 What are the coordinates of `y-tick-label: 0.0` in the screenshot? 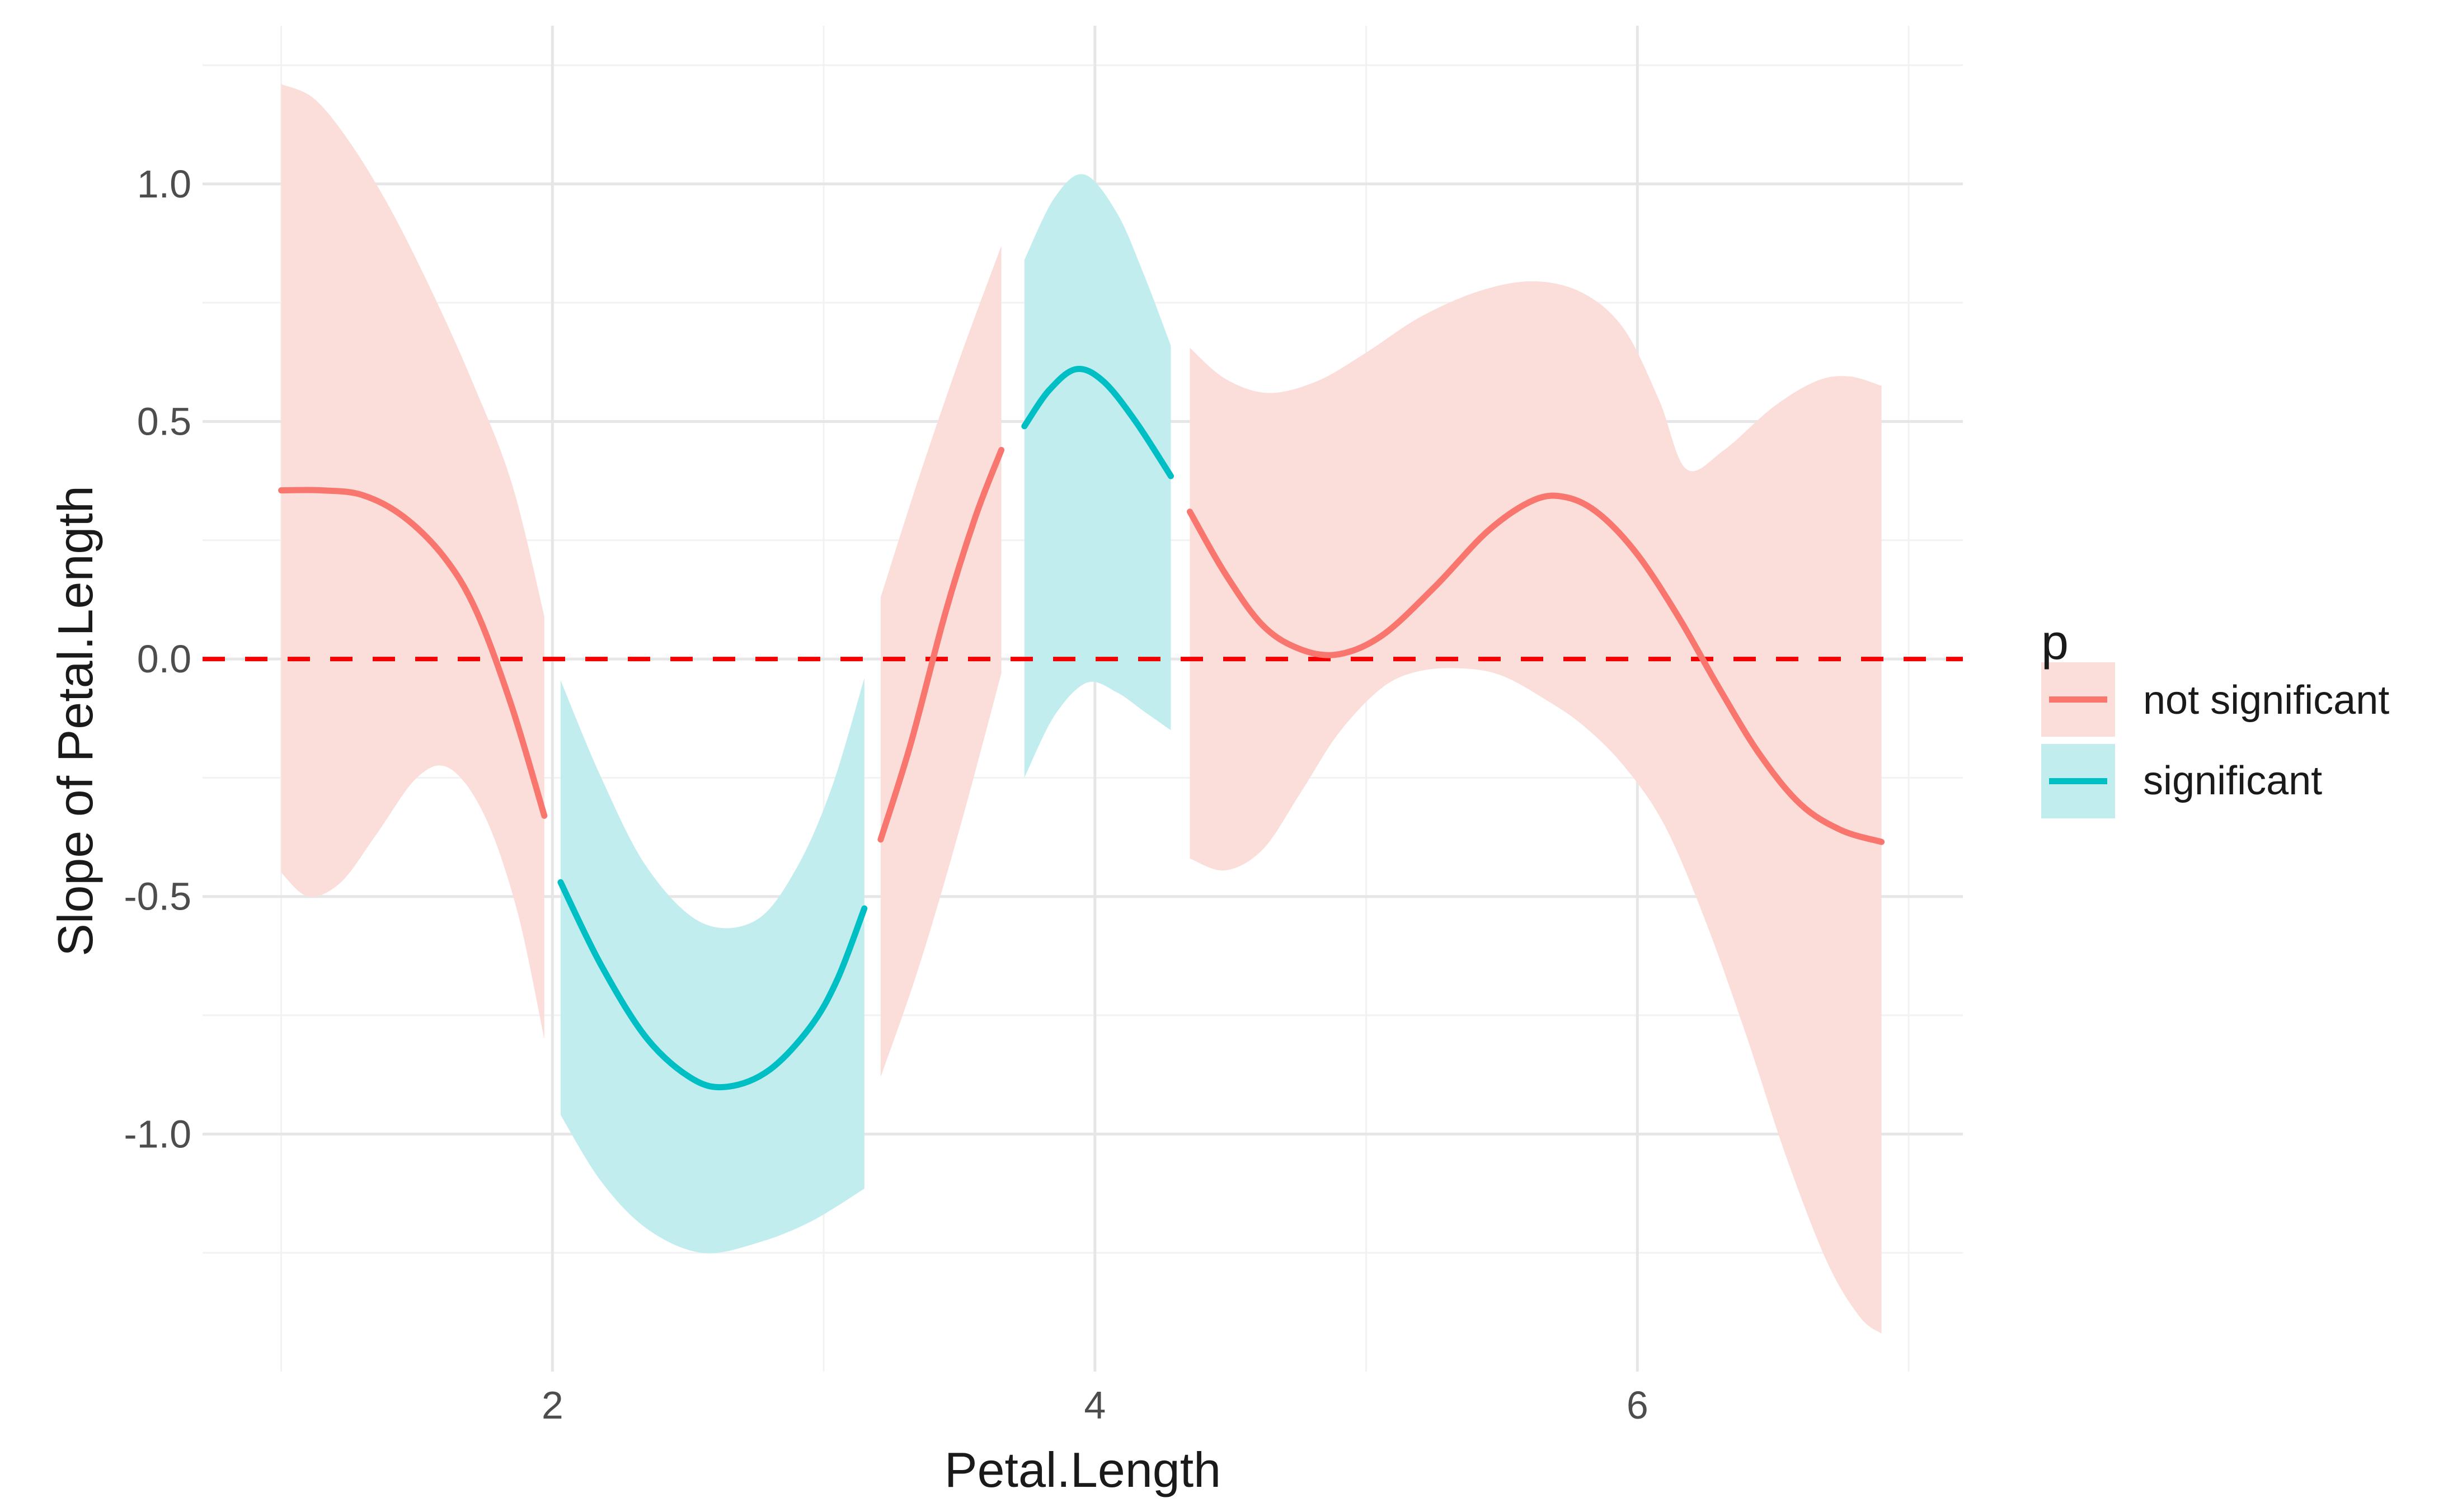 It's located at (164, 659).